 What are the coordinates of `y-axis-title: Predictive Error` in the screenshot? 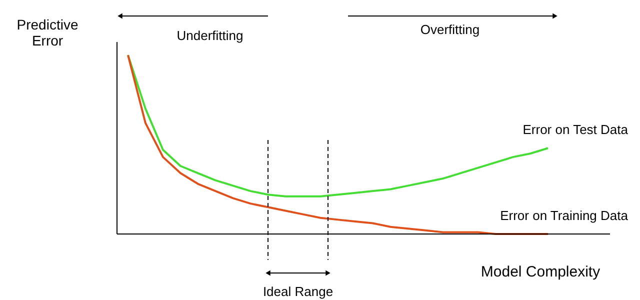 It's located at (47, 32).